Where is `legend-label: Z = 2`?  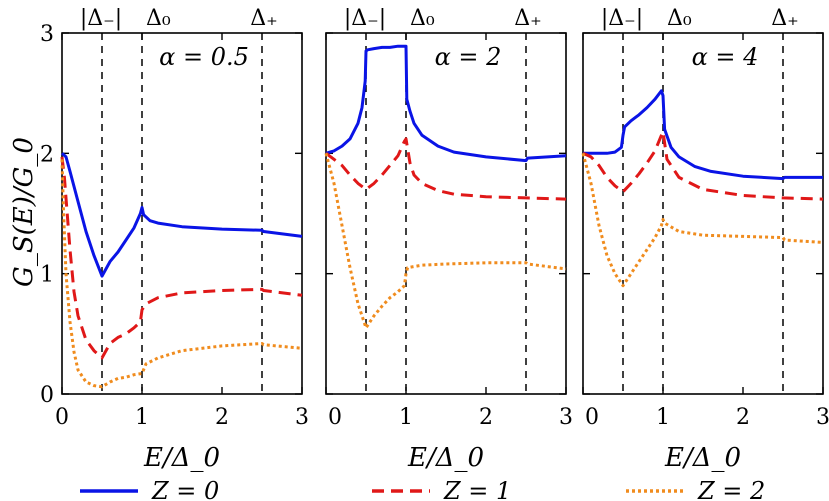
legend-label: Z = 2 is located at coordinates (731, 489).